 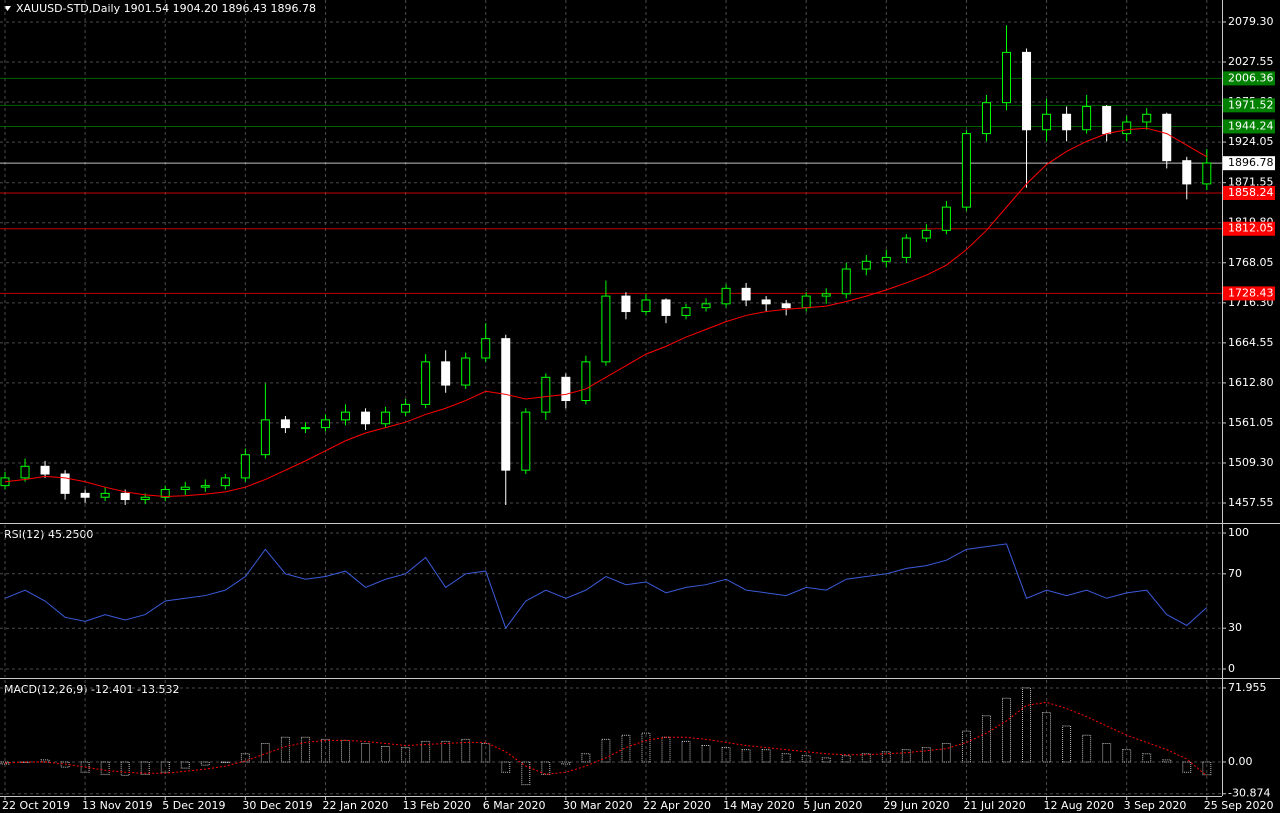 I want to click on x-tick-label: 22 Oct 2019, so click(x=36, y=805).